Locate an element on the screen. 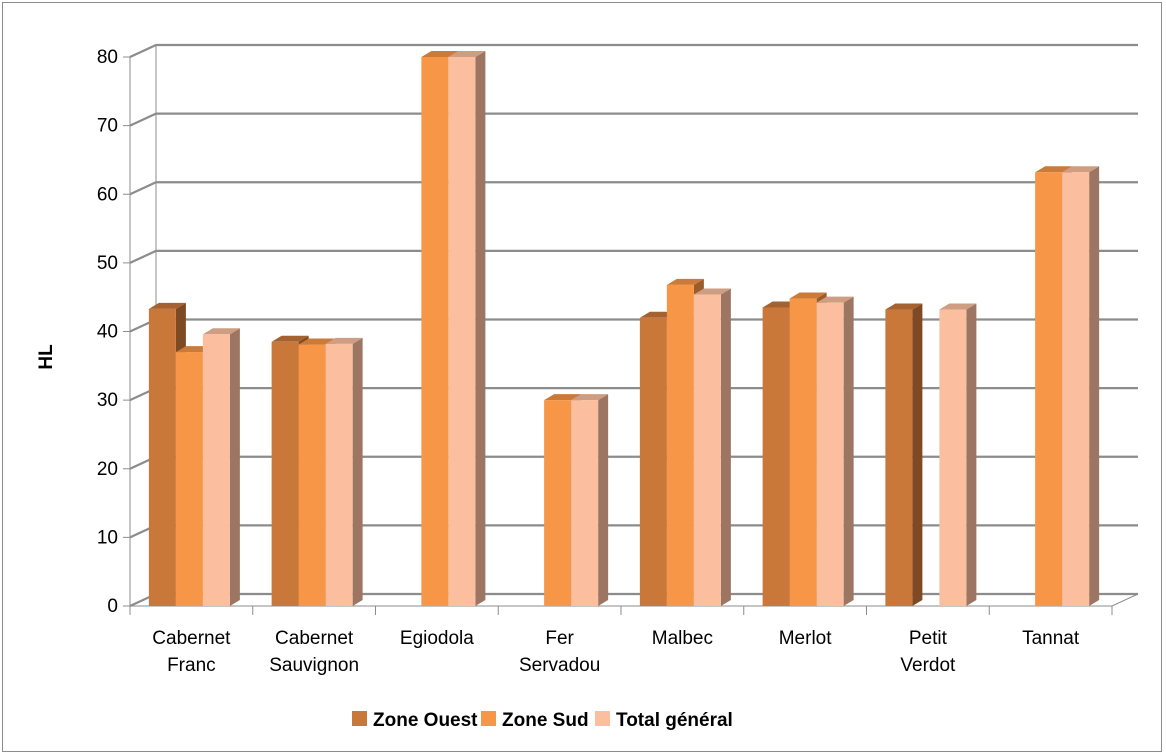  y-tick-label: 10 is located at coordinates (107, 537).